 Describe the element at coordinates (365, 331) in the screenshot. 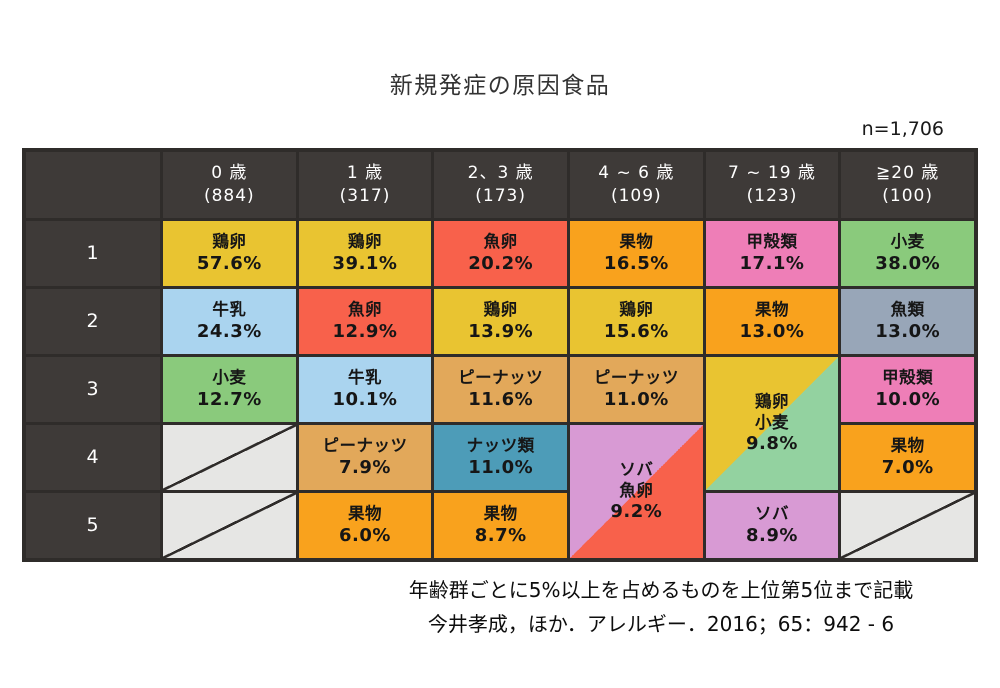

I see `food-percent: 12.9%` at that location.